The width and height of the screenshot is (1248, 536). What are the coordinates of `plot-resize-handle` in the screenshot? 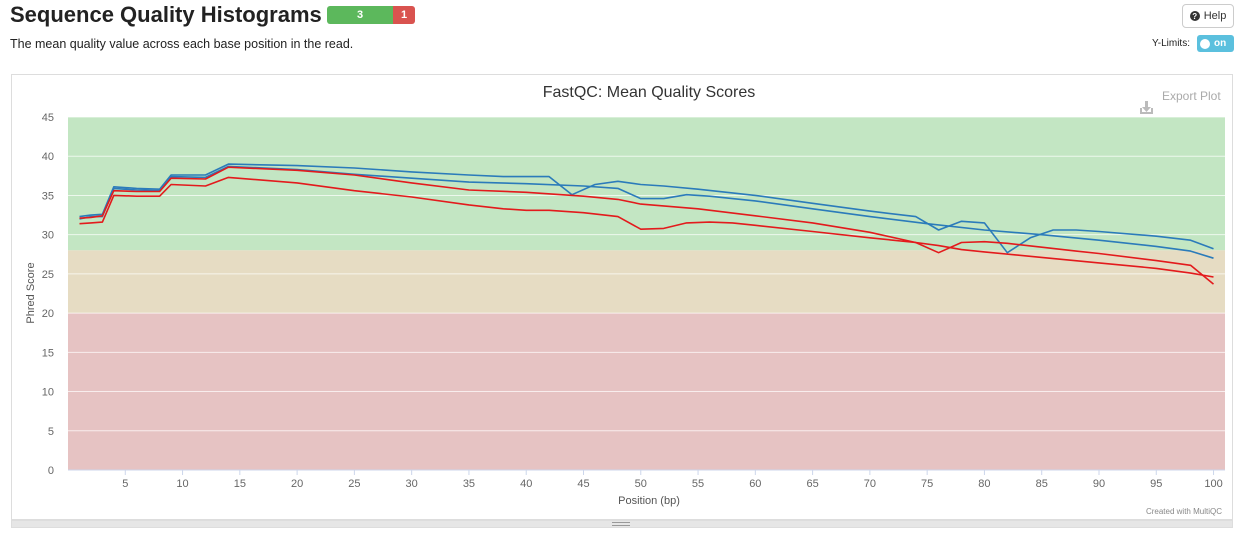 It's located at (622, 524).